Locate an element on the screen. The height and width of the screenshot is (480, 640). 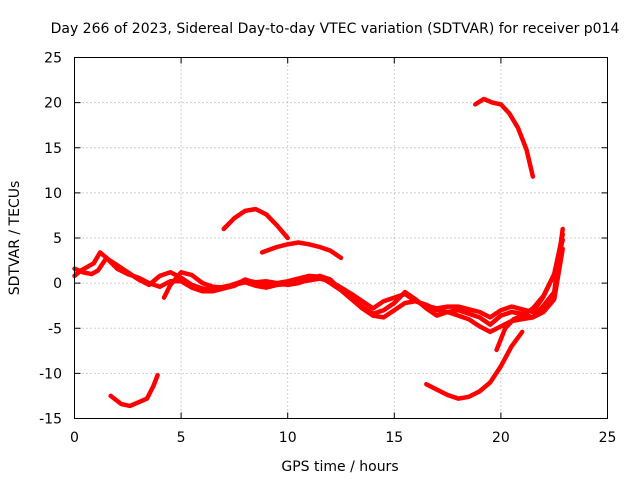
x-tick-label: 15 is located at coordinates (394, 438).